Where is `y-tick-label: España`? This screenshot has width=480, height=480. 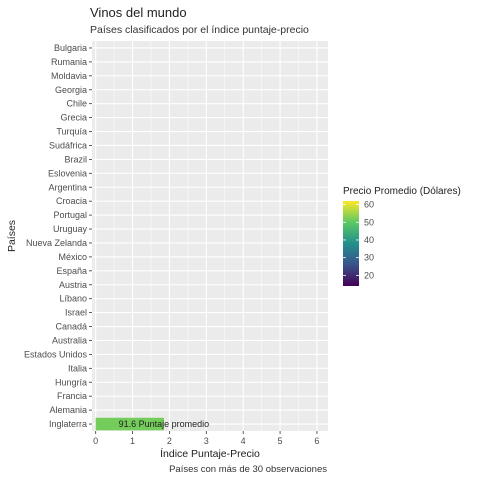 y-tick-label: España is located at coordinates (71, 271).